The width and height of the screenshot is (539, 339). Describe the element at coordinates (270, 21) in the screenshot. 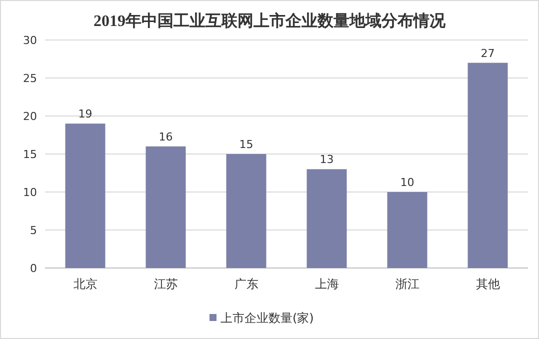

I see `chart-title: 2019年中国工业互联网上市企业数量地域分布情况` at that location.